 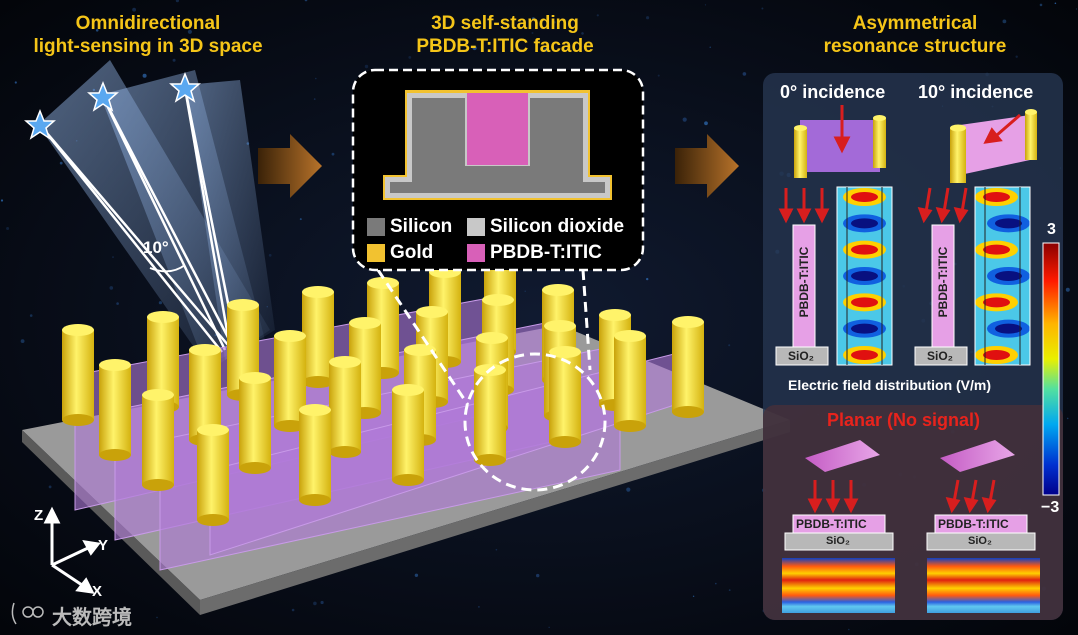 What do you see at coordinates (831, 524) in the screenshot?
I see `planar-layer-label-a: PBDB-T:ITIC` at bounding box center [831, 524].